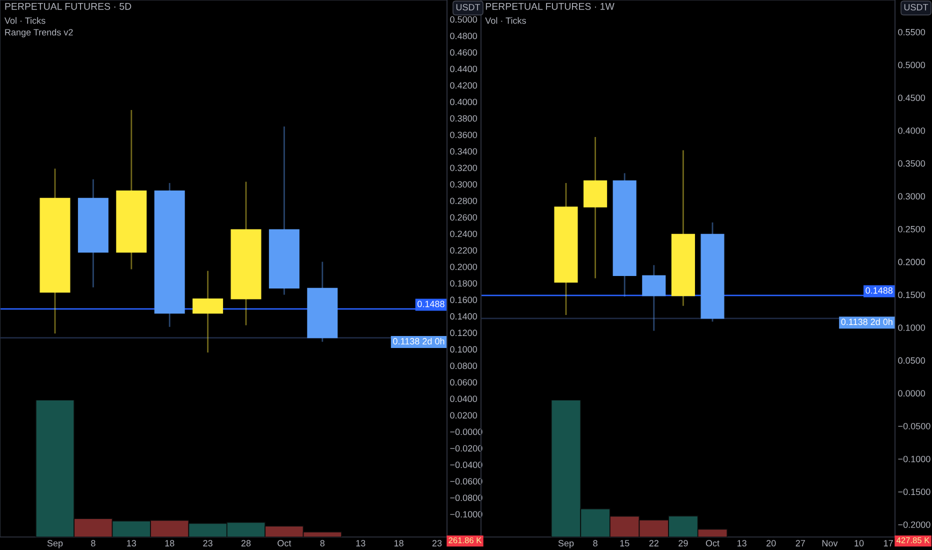 Image resolution: width=932 pixels, height=550 pixels. Describe the element at coordinates (464, 415) in the screenshot. I see `y-tick-label: 0.0200` at that location.